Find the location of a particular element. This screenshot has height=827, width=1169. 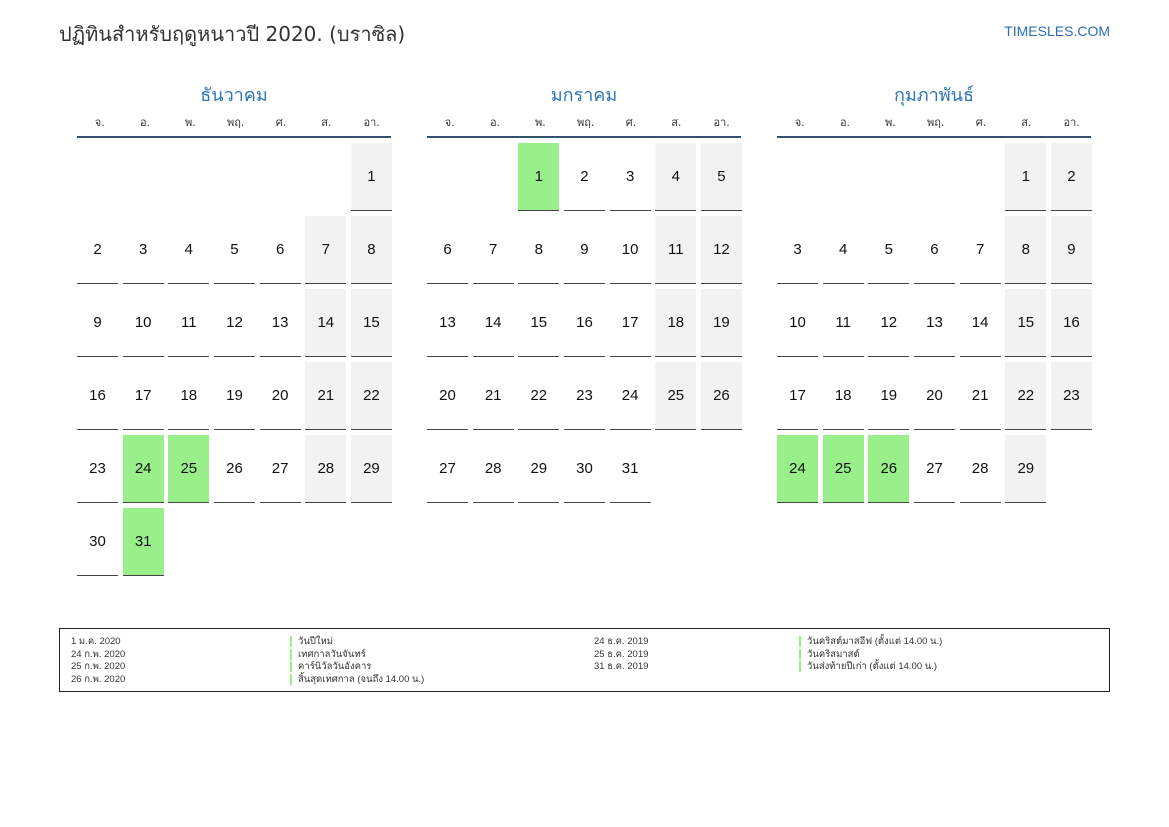

weekday-label: ศ. is located at coordinates (981, 122).